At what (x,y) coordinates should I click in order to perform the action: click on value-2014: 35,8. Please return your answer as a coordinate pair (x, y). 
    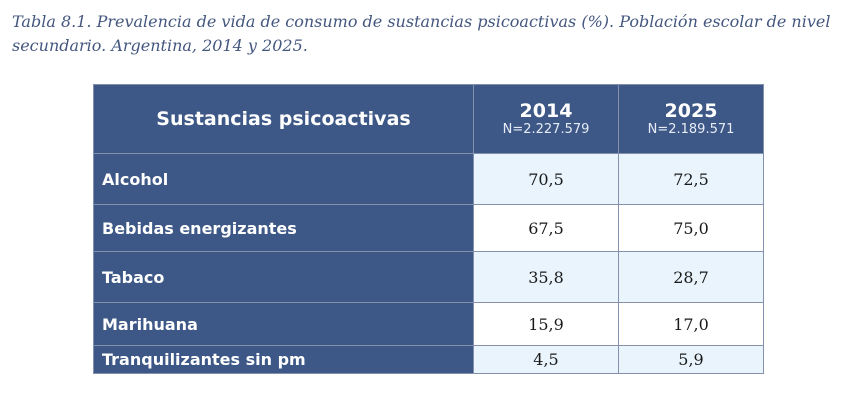
    Looking at the image, I should click on (546, 277).